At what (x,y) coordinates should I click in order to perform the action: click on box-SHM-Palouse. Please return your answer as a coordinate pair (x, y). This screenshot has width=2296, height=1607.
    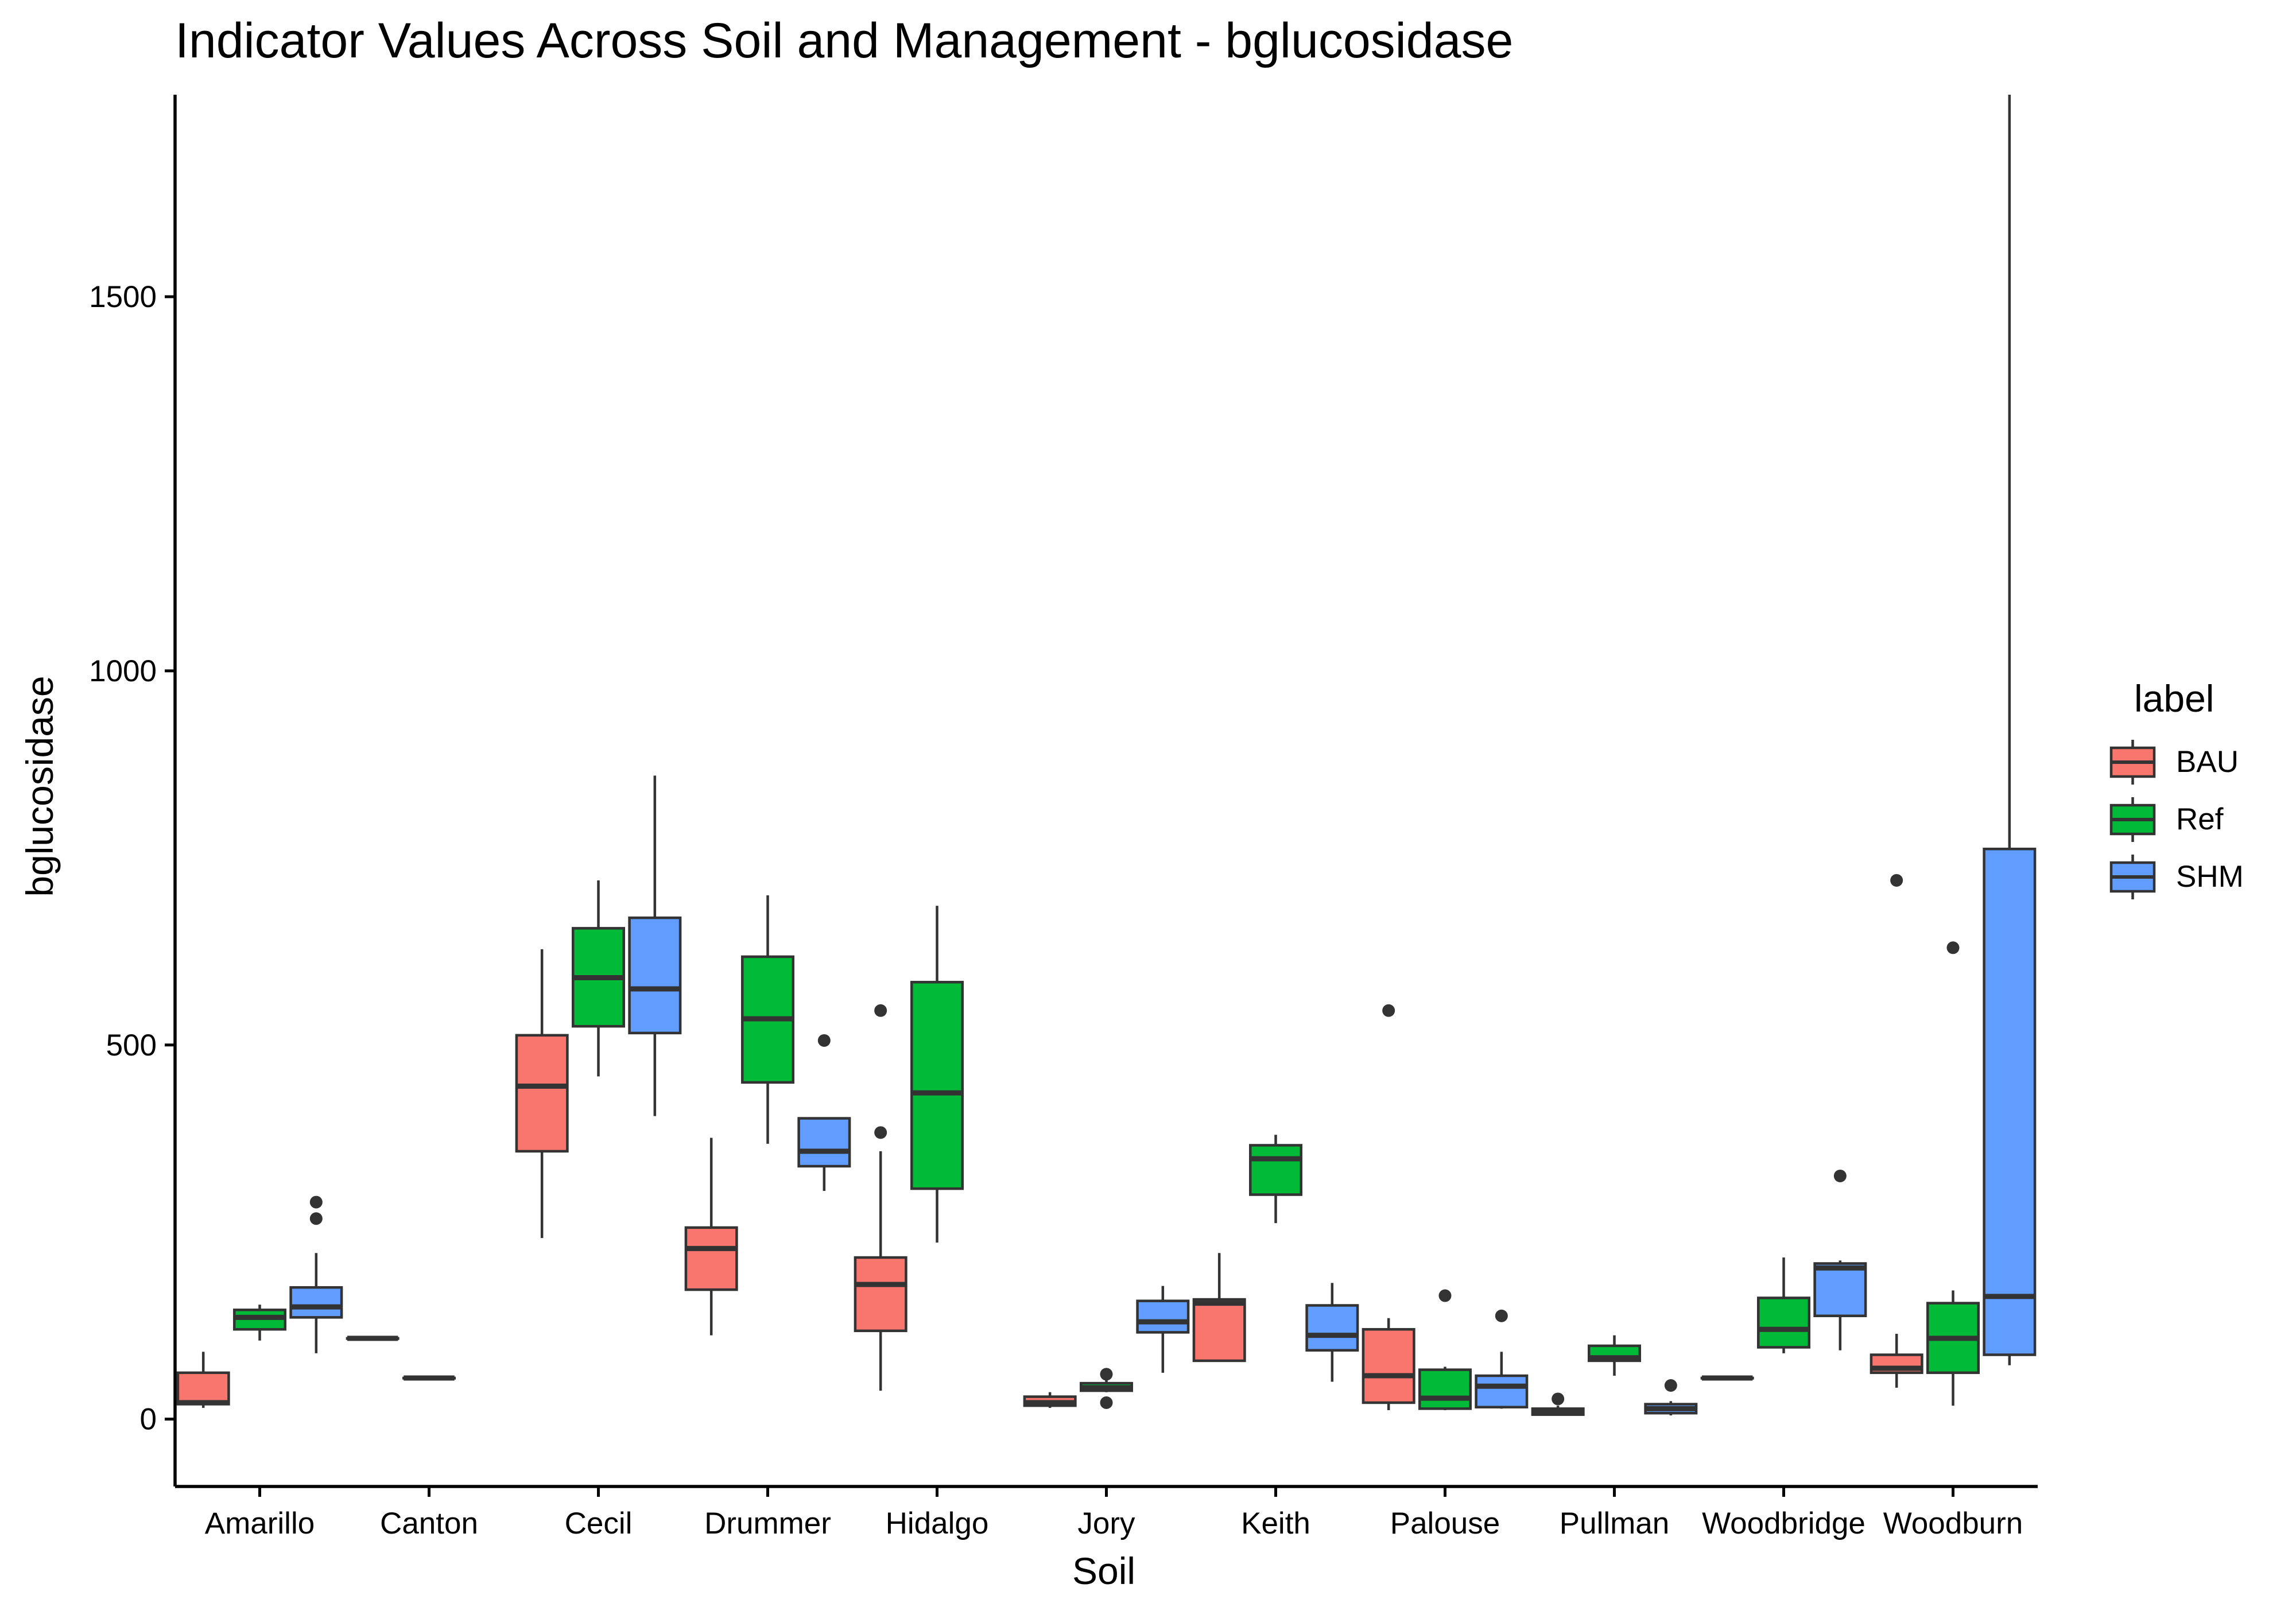
    Looking at the image, I should click on (1502, 1359).